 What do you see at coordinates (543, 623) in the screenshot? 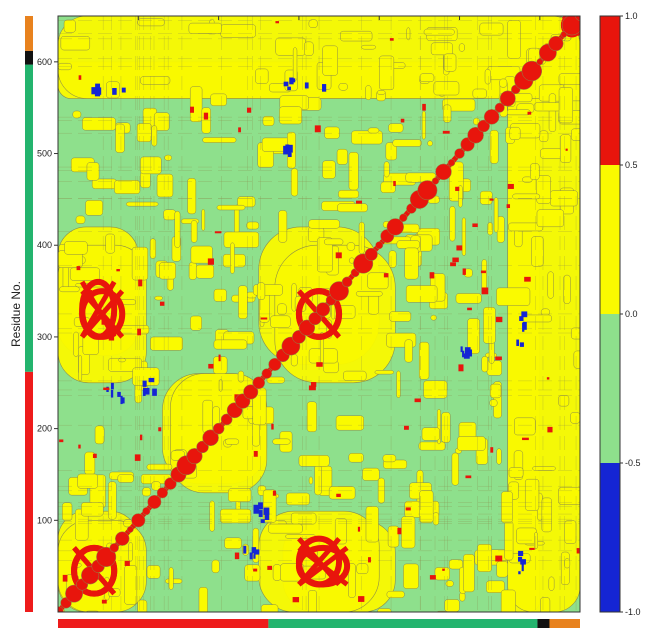
I see `bottom-domain-segment` at bounding box center [543, 623].